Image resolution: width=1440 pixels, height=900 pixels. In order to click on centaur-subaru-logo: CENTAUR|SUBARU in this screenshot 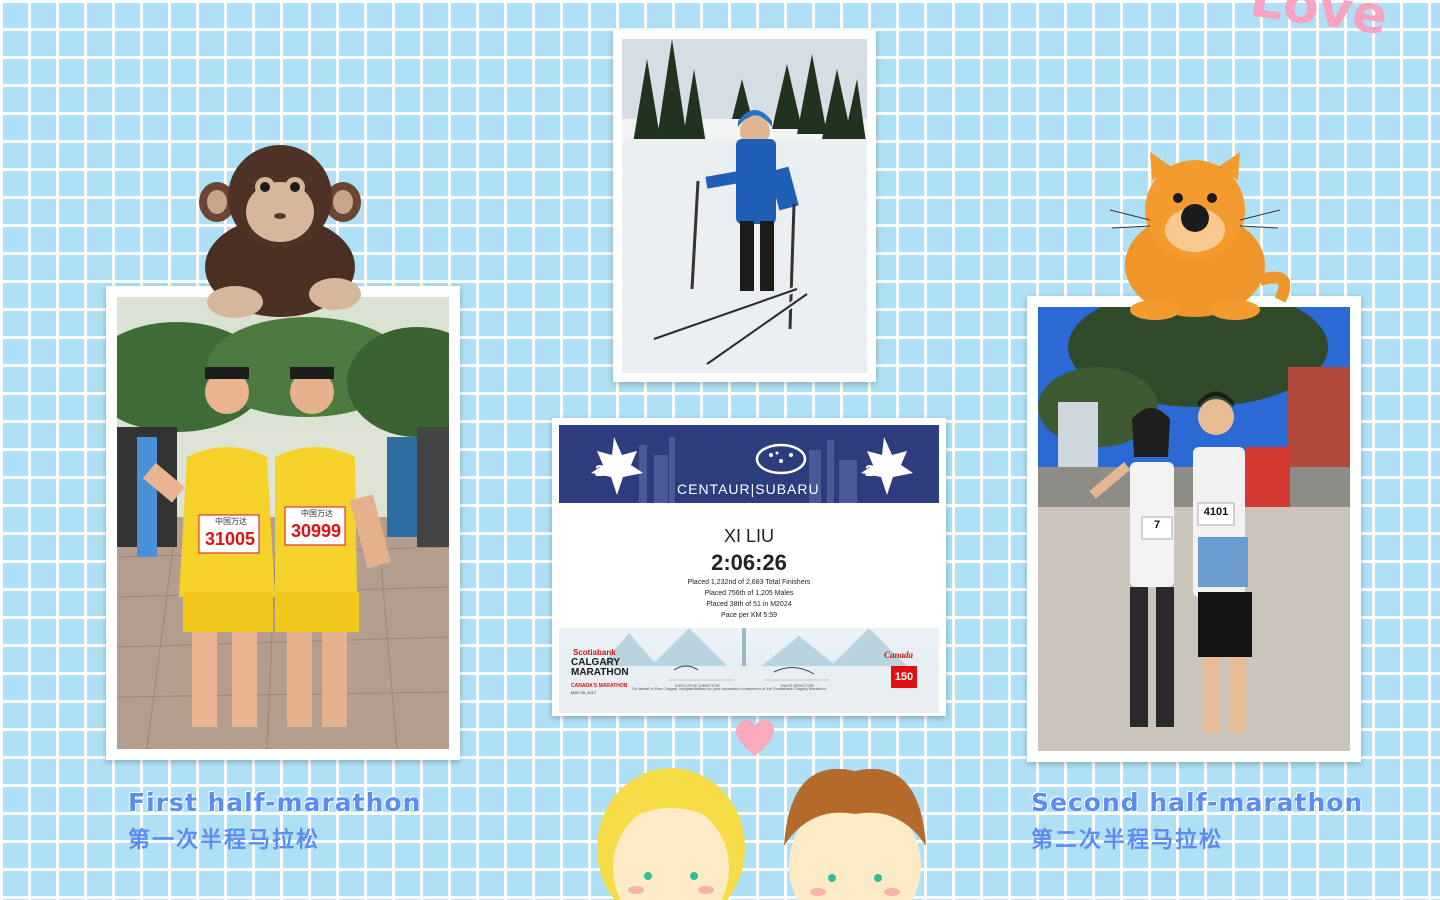, I will do `click(748, 489)`.